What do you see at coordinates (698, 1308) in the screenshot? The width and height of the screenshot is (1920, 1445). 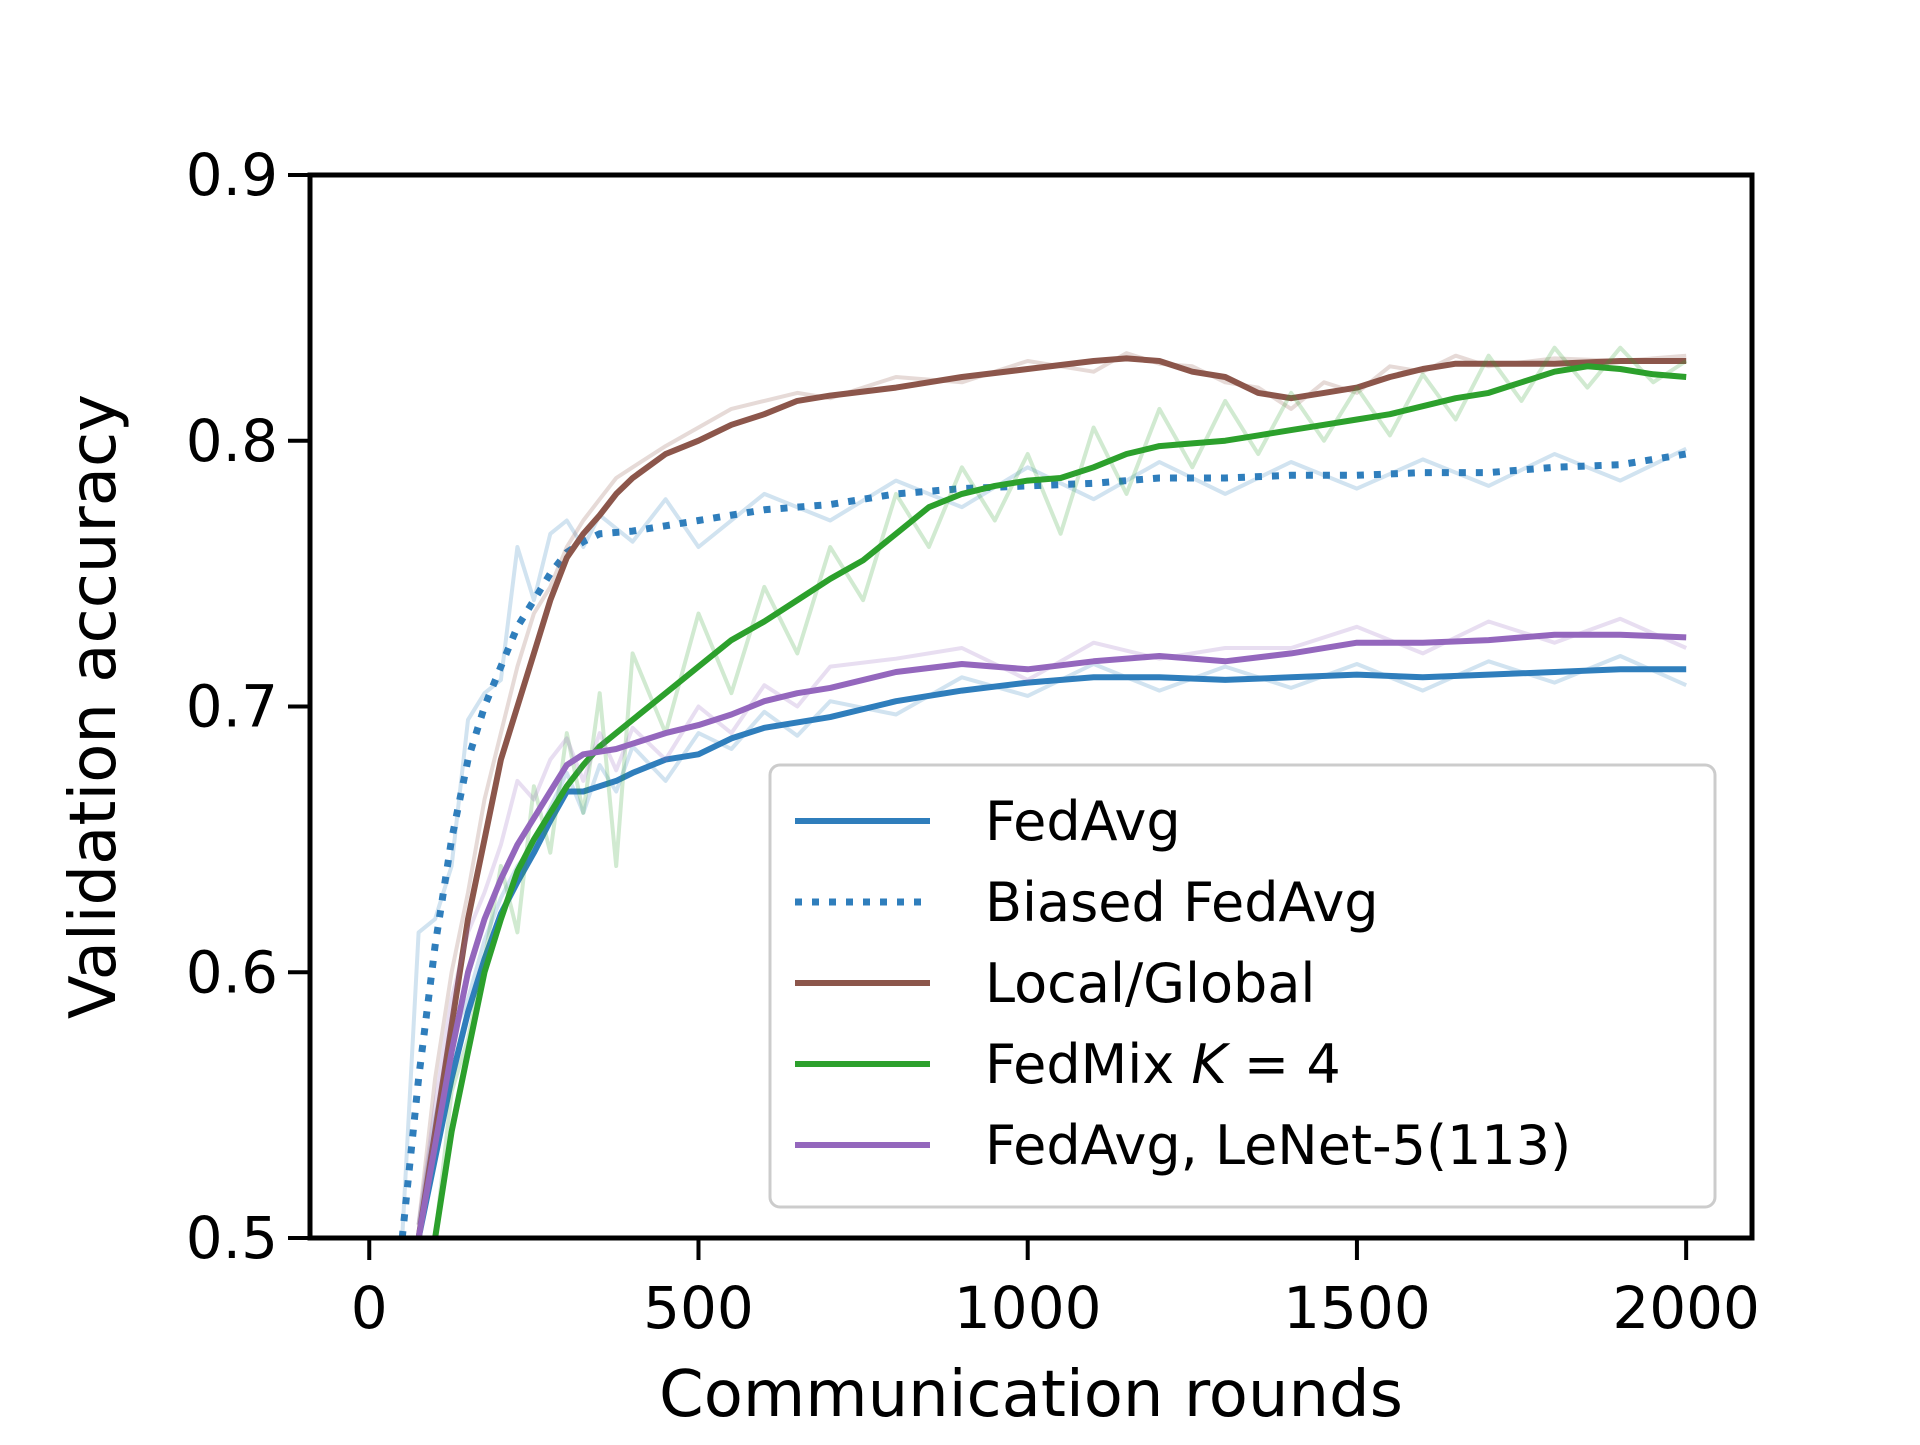 I see `x-tick-label: 500` at bounding box center [698, 1308].